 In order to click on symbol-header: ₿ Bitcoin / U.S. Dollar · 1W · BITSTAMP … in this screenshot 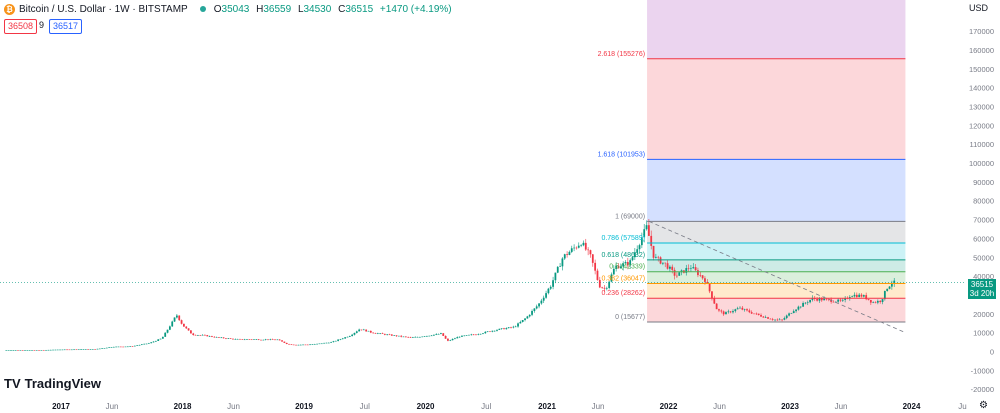, I will do `click(228, 9)`.